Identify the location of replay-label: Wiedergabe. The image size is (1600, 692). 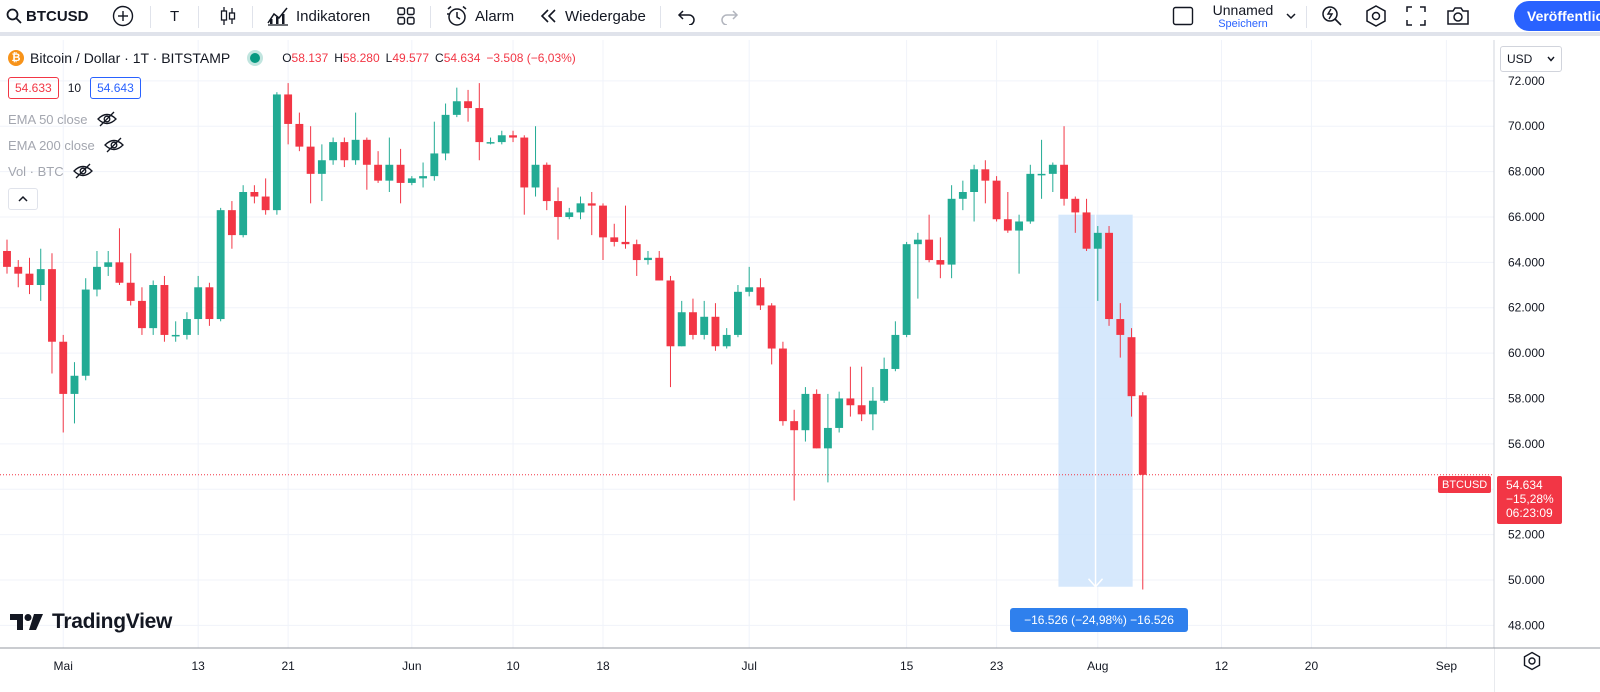
(605, 16).